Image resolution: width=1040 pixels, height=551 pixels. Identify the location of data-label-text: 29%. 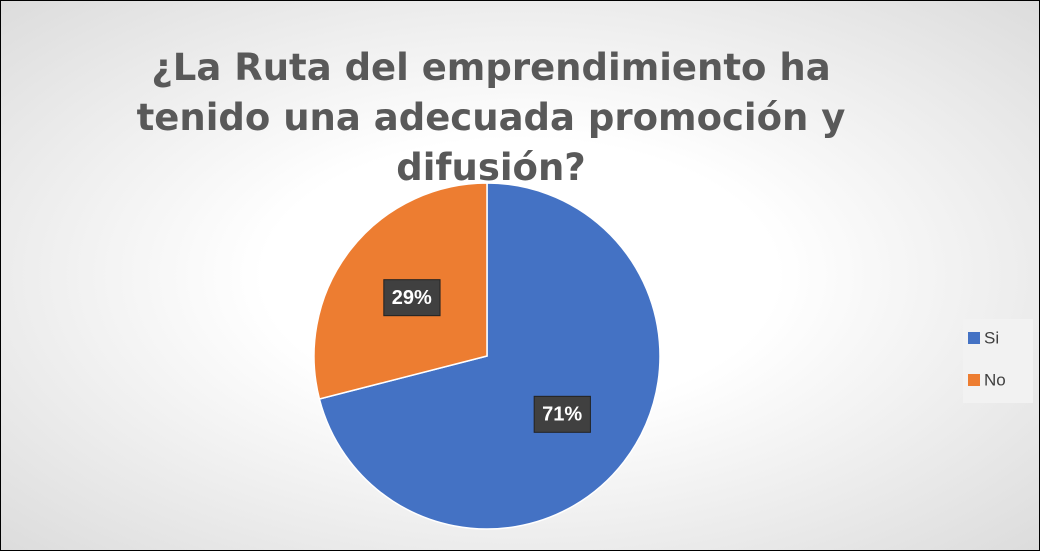
(412, 298).